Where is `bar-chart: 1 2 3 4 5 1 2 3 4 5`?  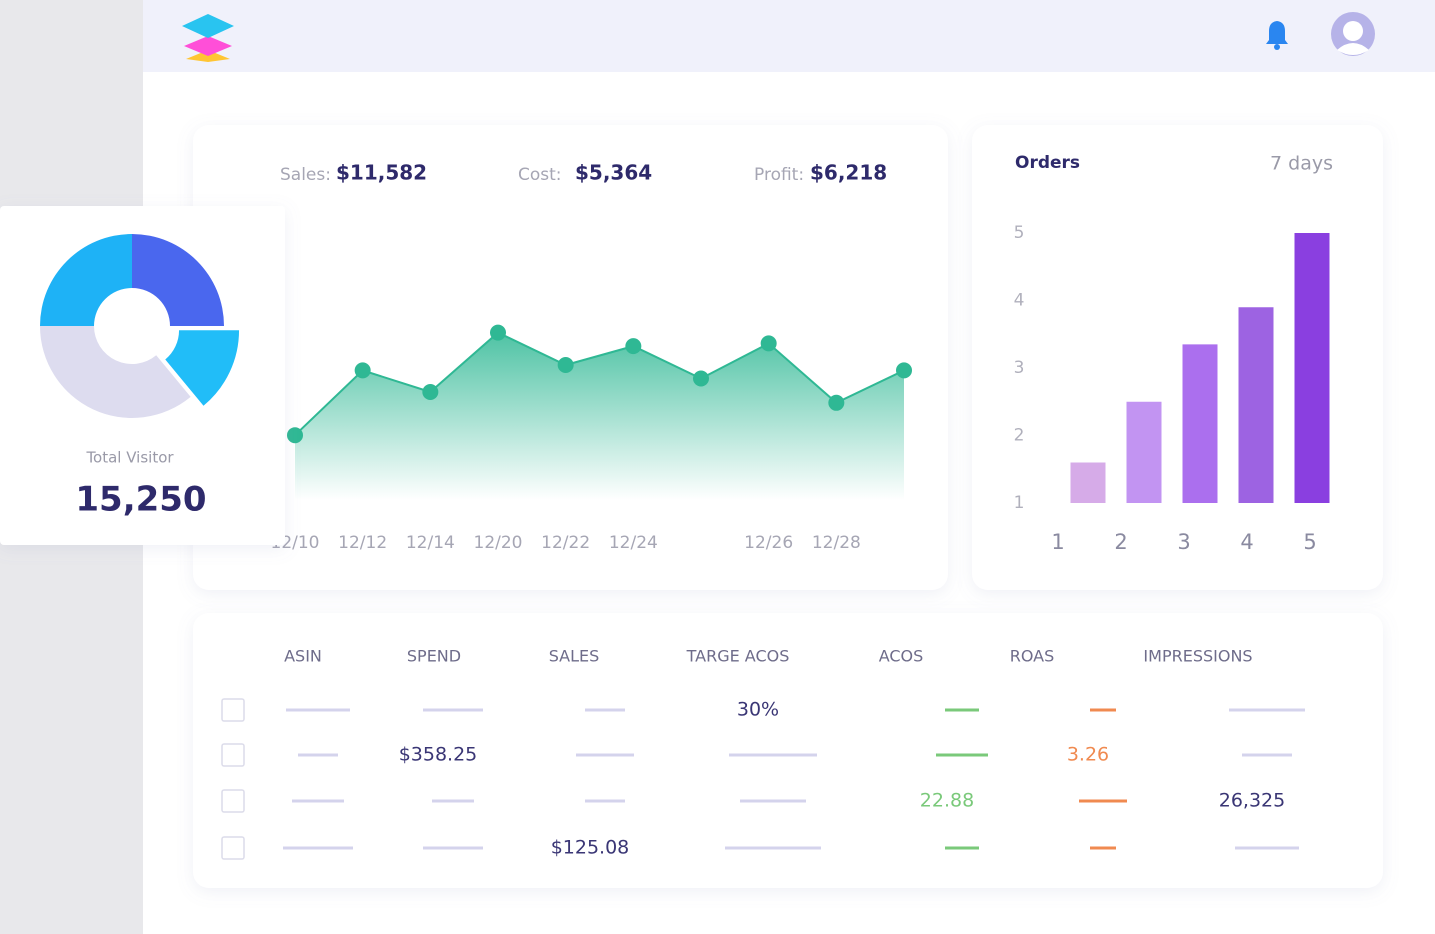 bar-chart: 1 2 3 4 5 1 2 3 4 5 is located at coordinates (1172, 388).